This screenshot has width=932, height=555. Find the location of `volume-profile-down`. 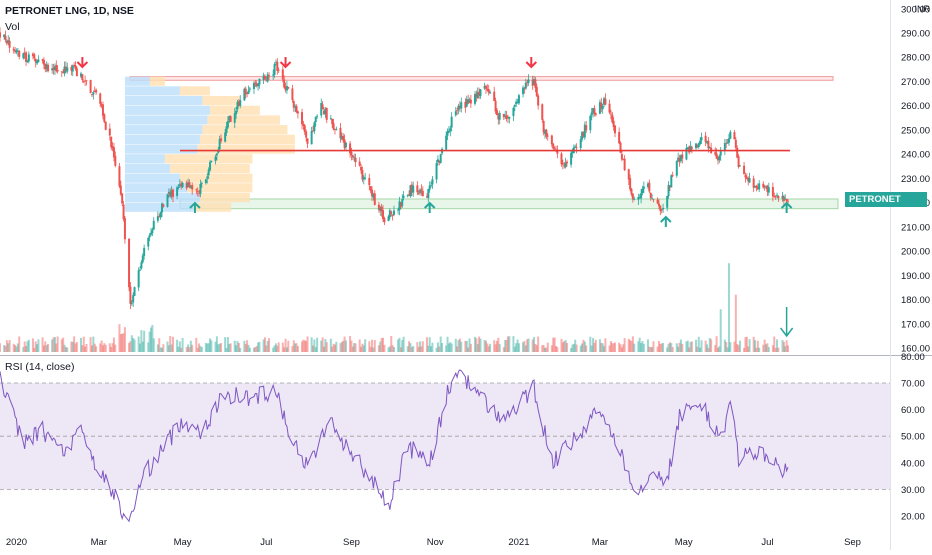

volume-profile-down is located at coordinates (212, 207).